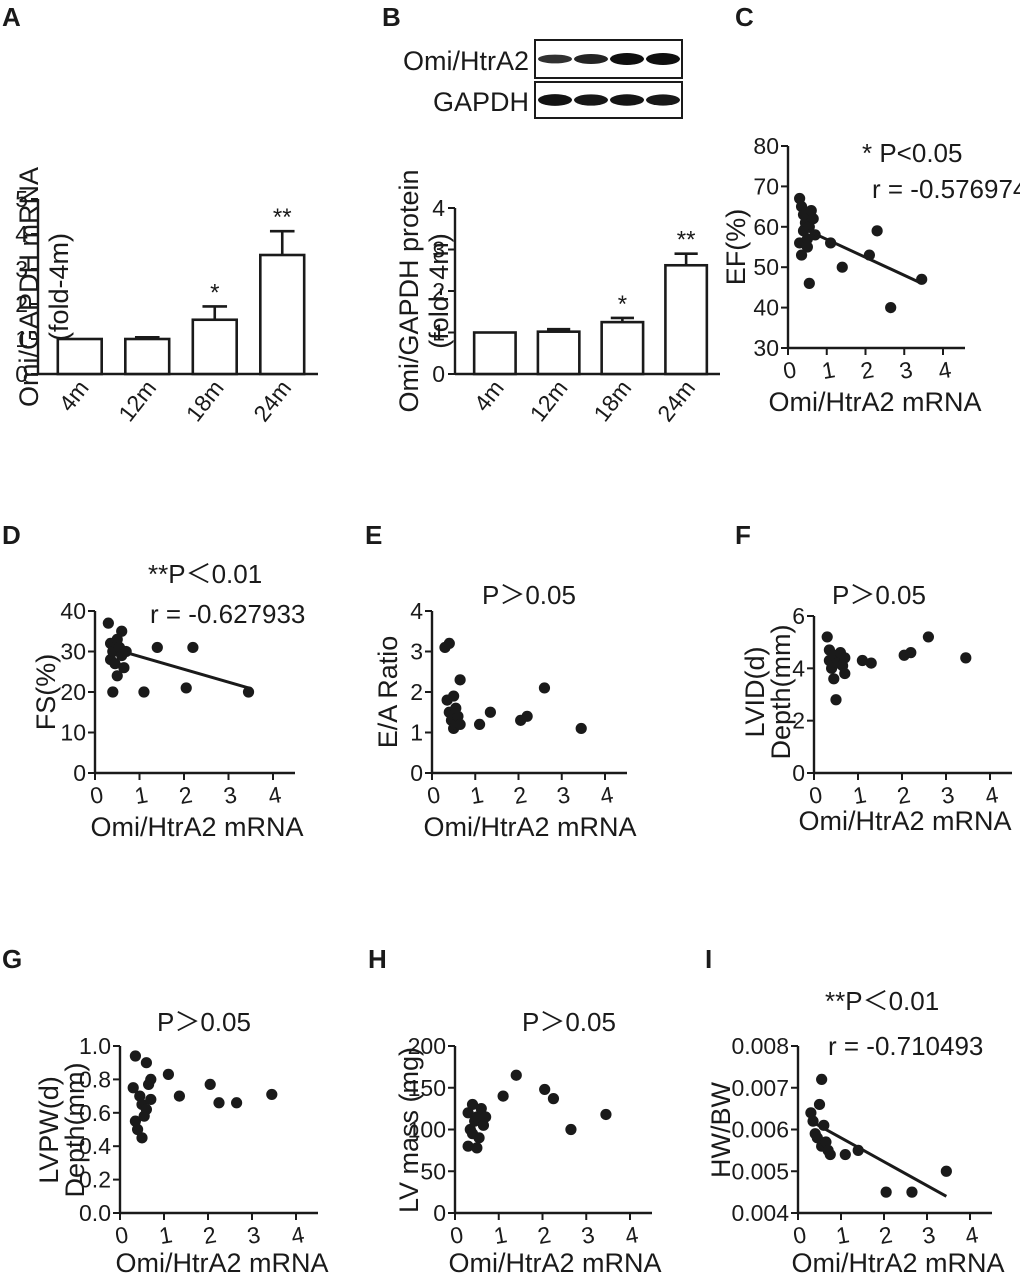  What do you see at coordinates (860, 255) in the screenshot?
I see `regression-line-C` at bounding box center [860, 255].